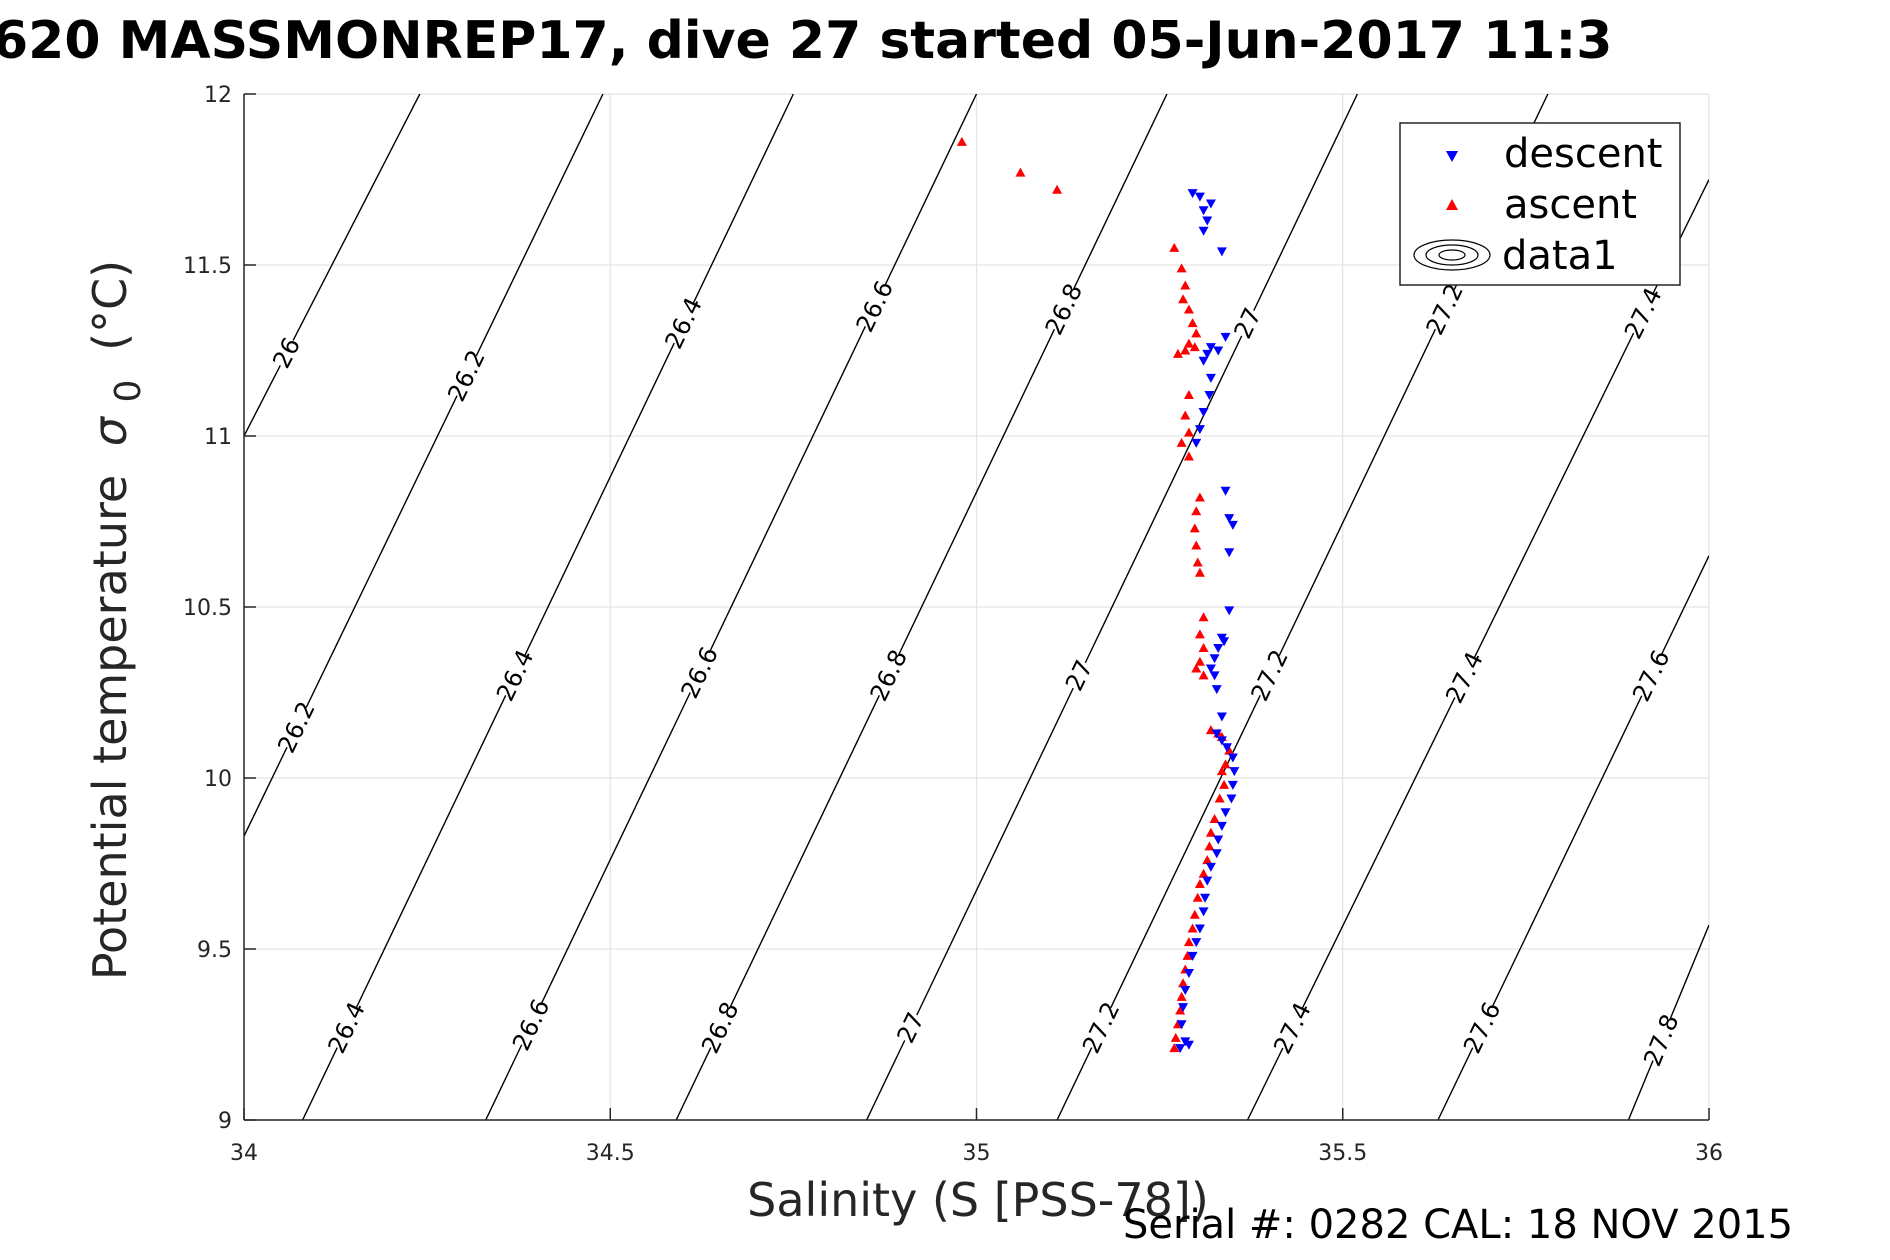  I want to click on x-tick-label: 35.5, so click(1342, 1153).